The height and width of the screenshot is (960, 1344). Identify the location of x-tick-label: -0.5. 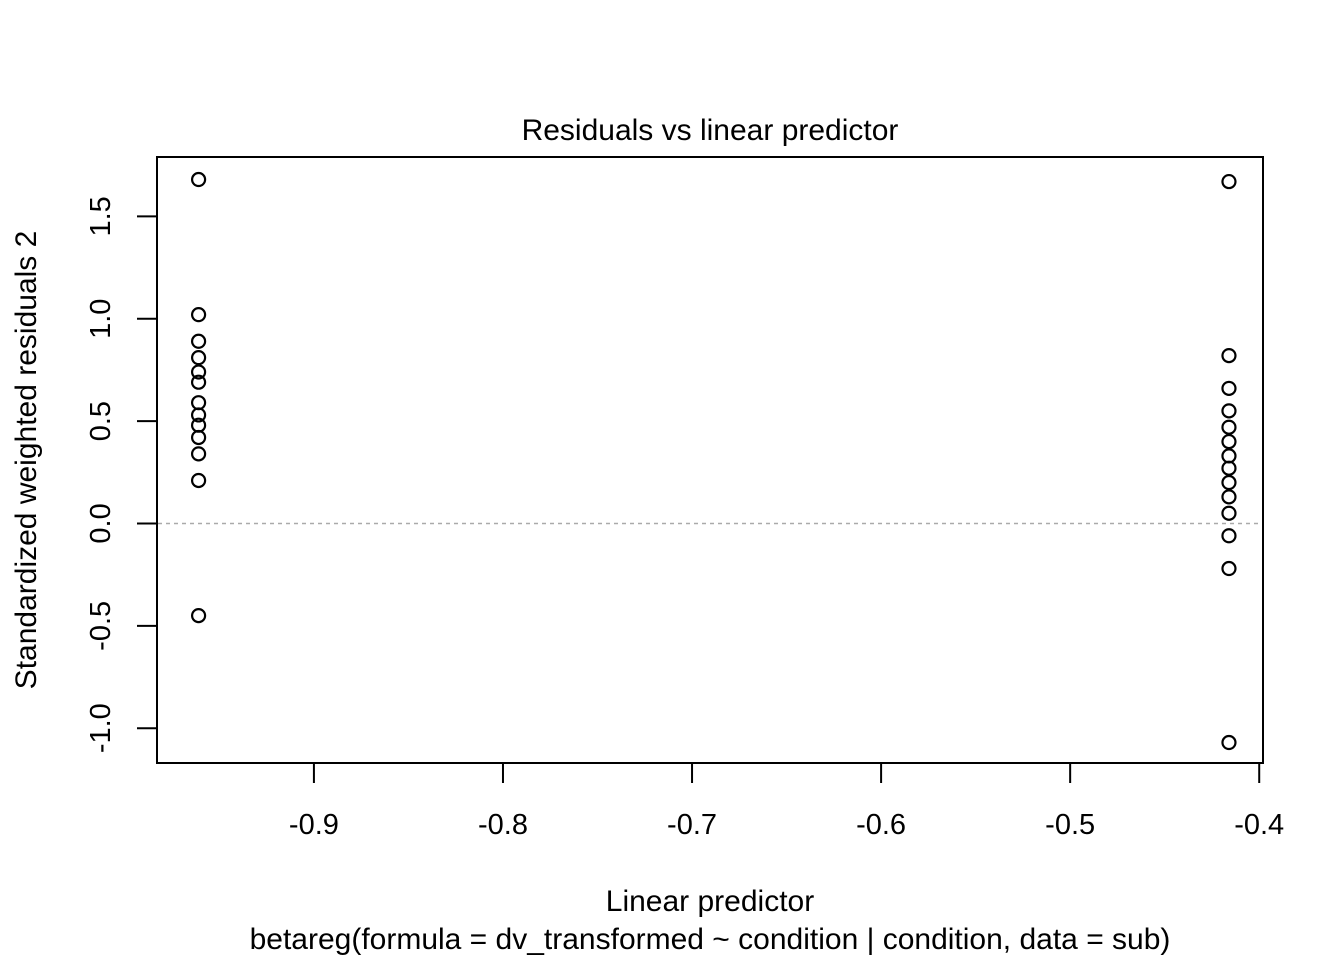
(1070, 825).